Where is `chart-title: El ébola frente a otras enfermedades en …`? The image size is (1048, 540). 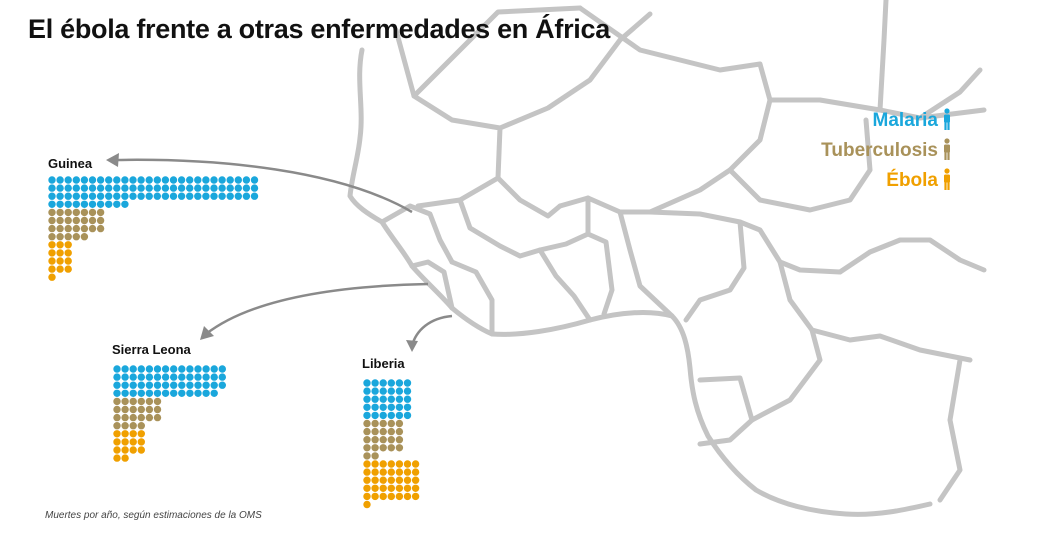
chart-title: El ébola frente a otras enfermedades en … is located at coordinates (319, 29).